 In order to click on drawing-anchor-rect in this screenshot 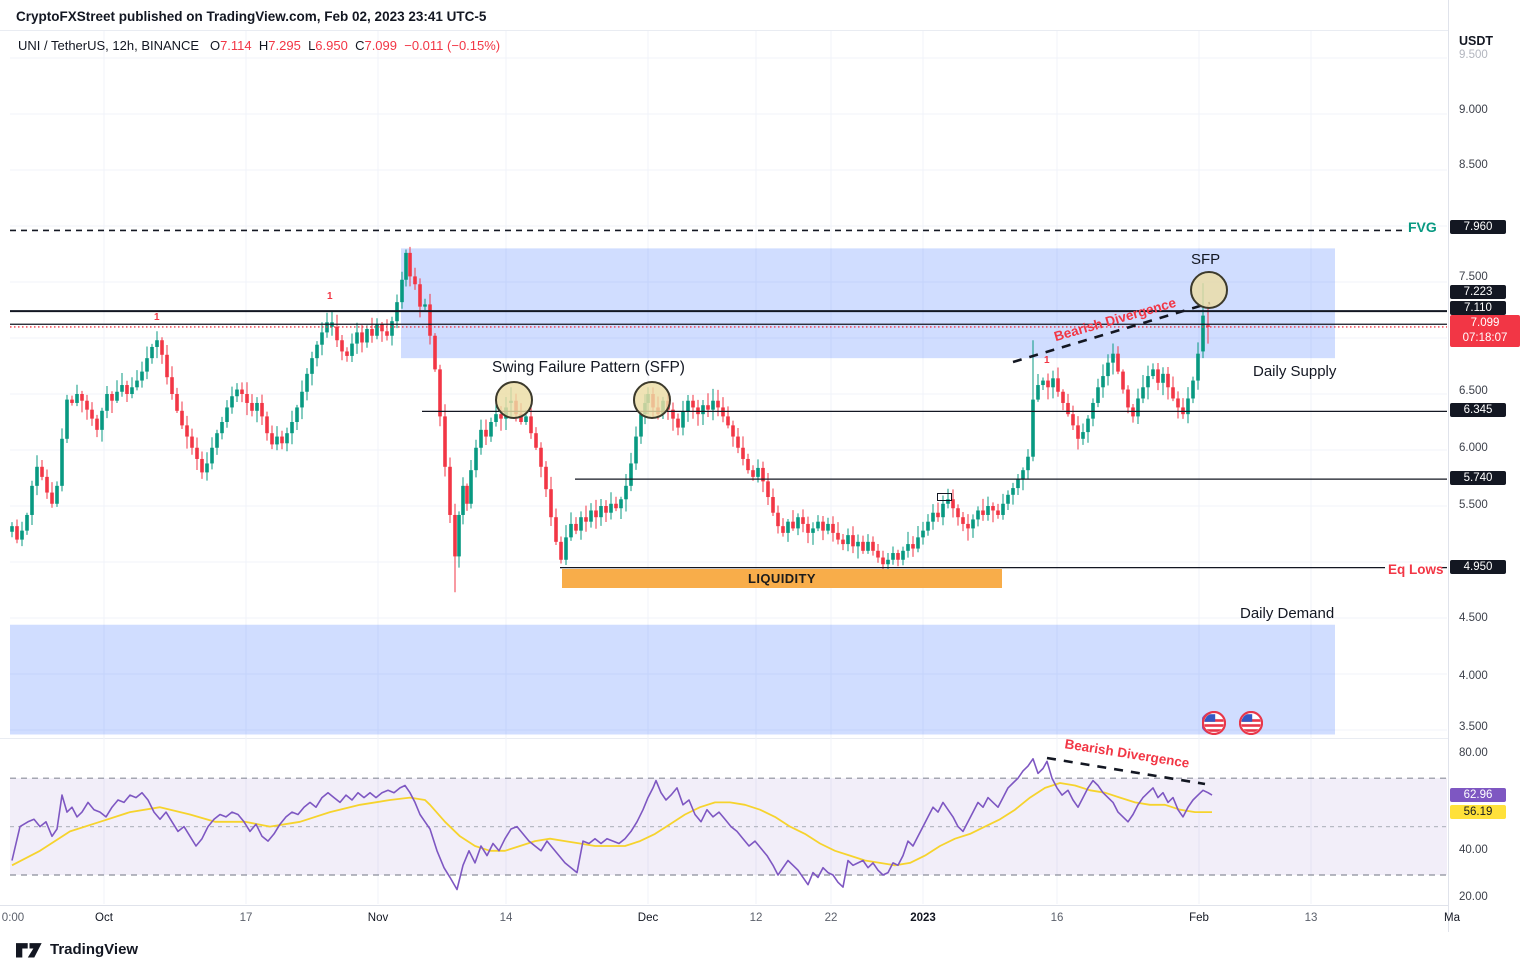, I will do `click(944, 497)`.